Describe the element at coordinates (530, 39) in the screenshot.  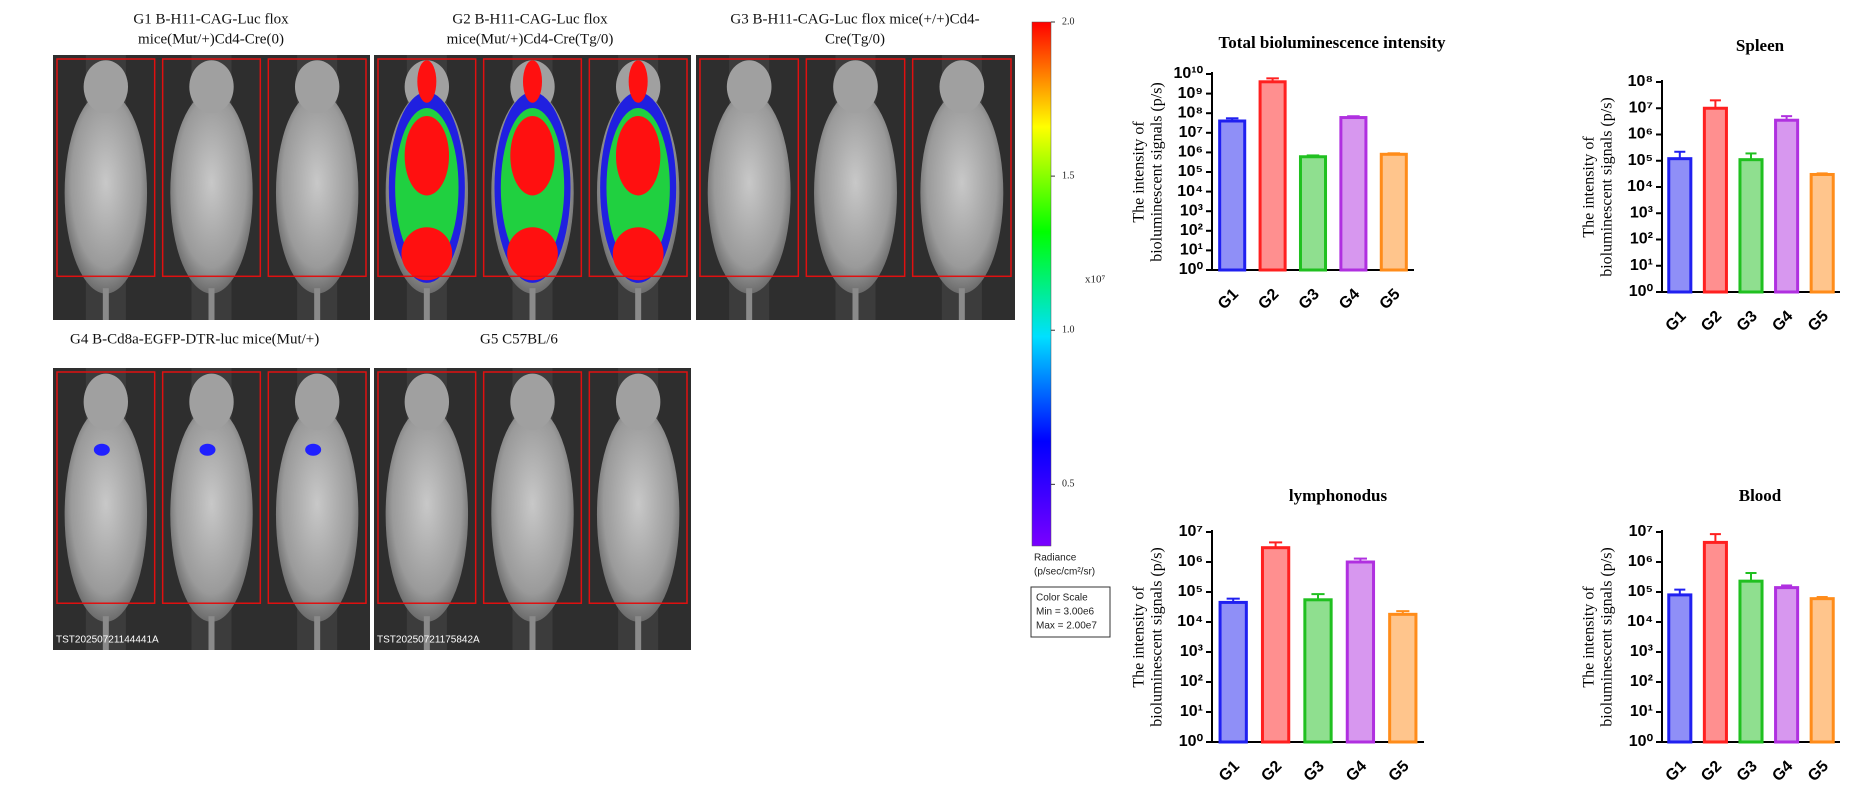
I see `panel-title: mice(Mut/+)Cd4-Cre(Tg/0)` at that location.